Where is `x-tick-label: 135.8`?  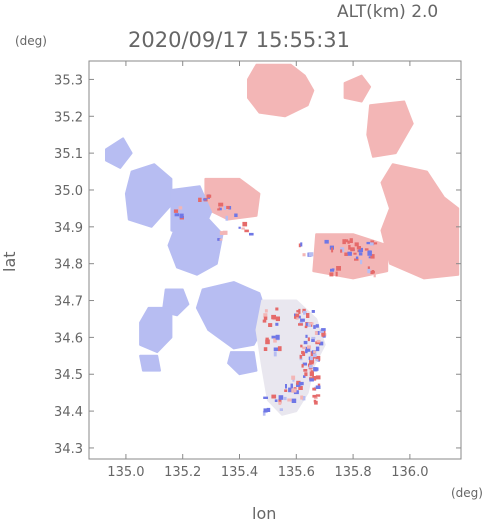
x-tick-label: 135.8 is located at coordinates (352, 472).